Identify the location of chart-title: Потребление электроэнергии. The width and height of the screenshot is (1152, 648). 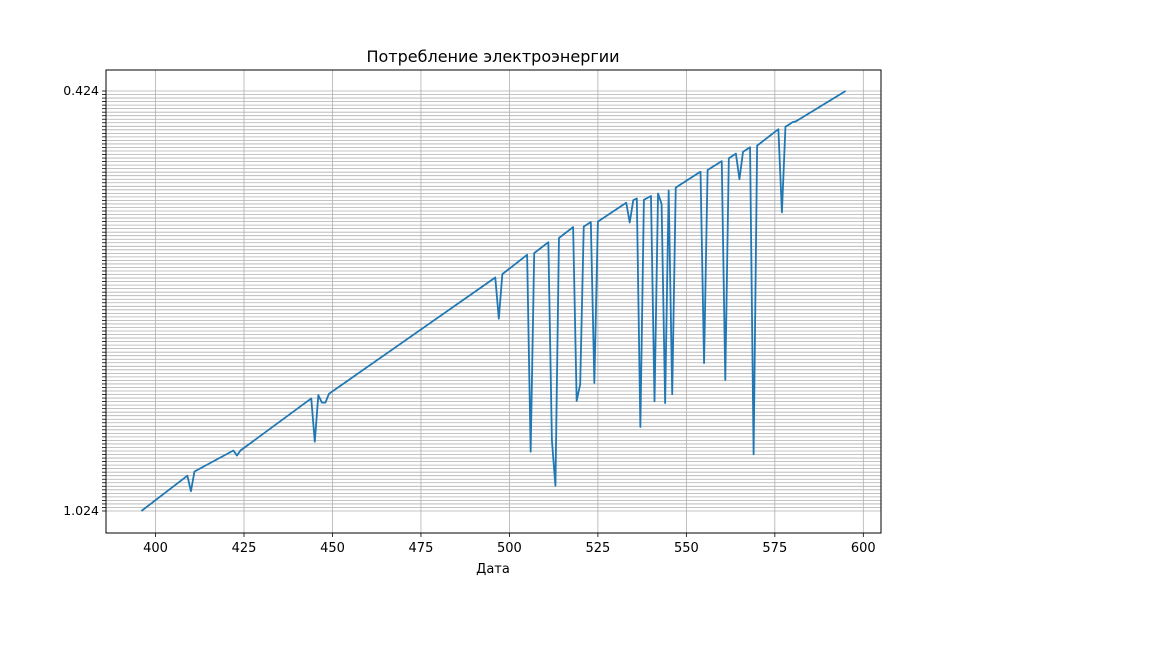
(492, 56).